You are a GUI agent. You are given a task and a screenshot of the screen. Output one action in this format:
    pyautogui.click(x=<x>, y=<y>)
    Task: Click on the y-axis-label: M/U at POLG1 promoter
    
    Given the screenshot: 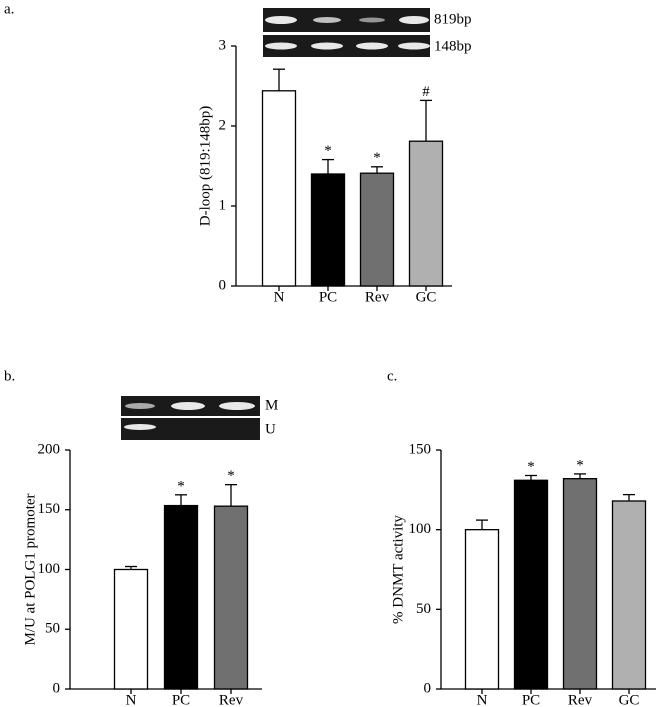 What is the action you would take?
    pyautogui.click(x=30, y=569)
    